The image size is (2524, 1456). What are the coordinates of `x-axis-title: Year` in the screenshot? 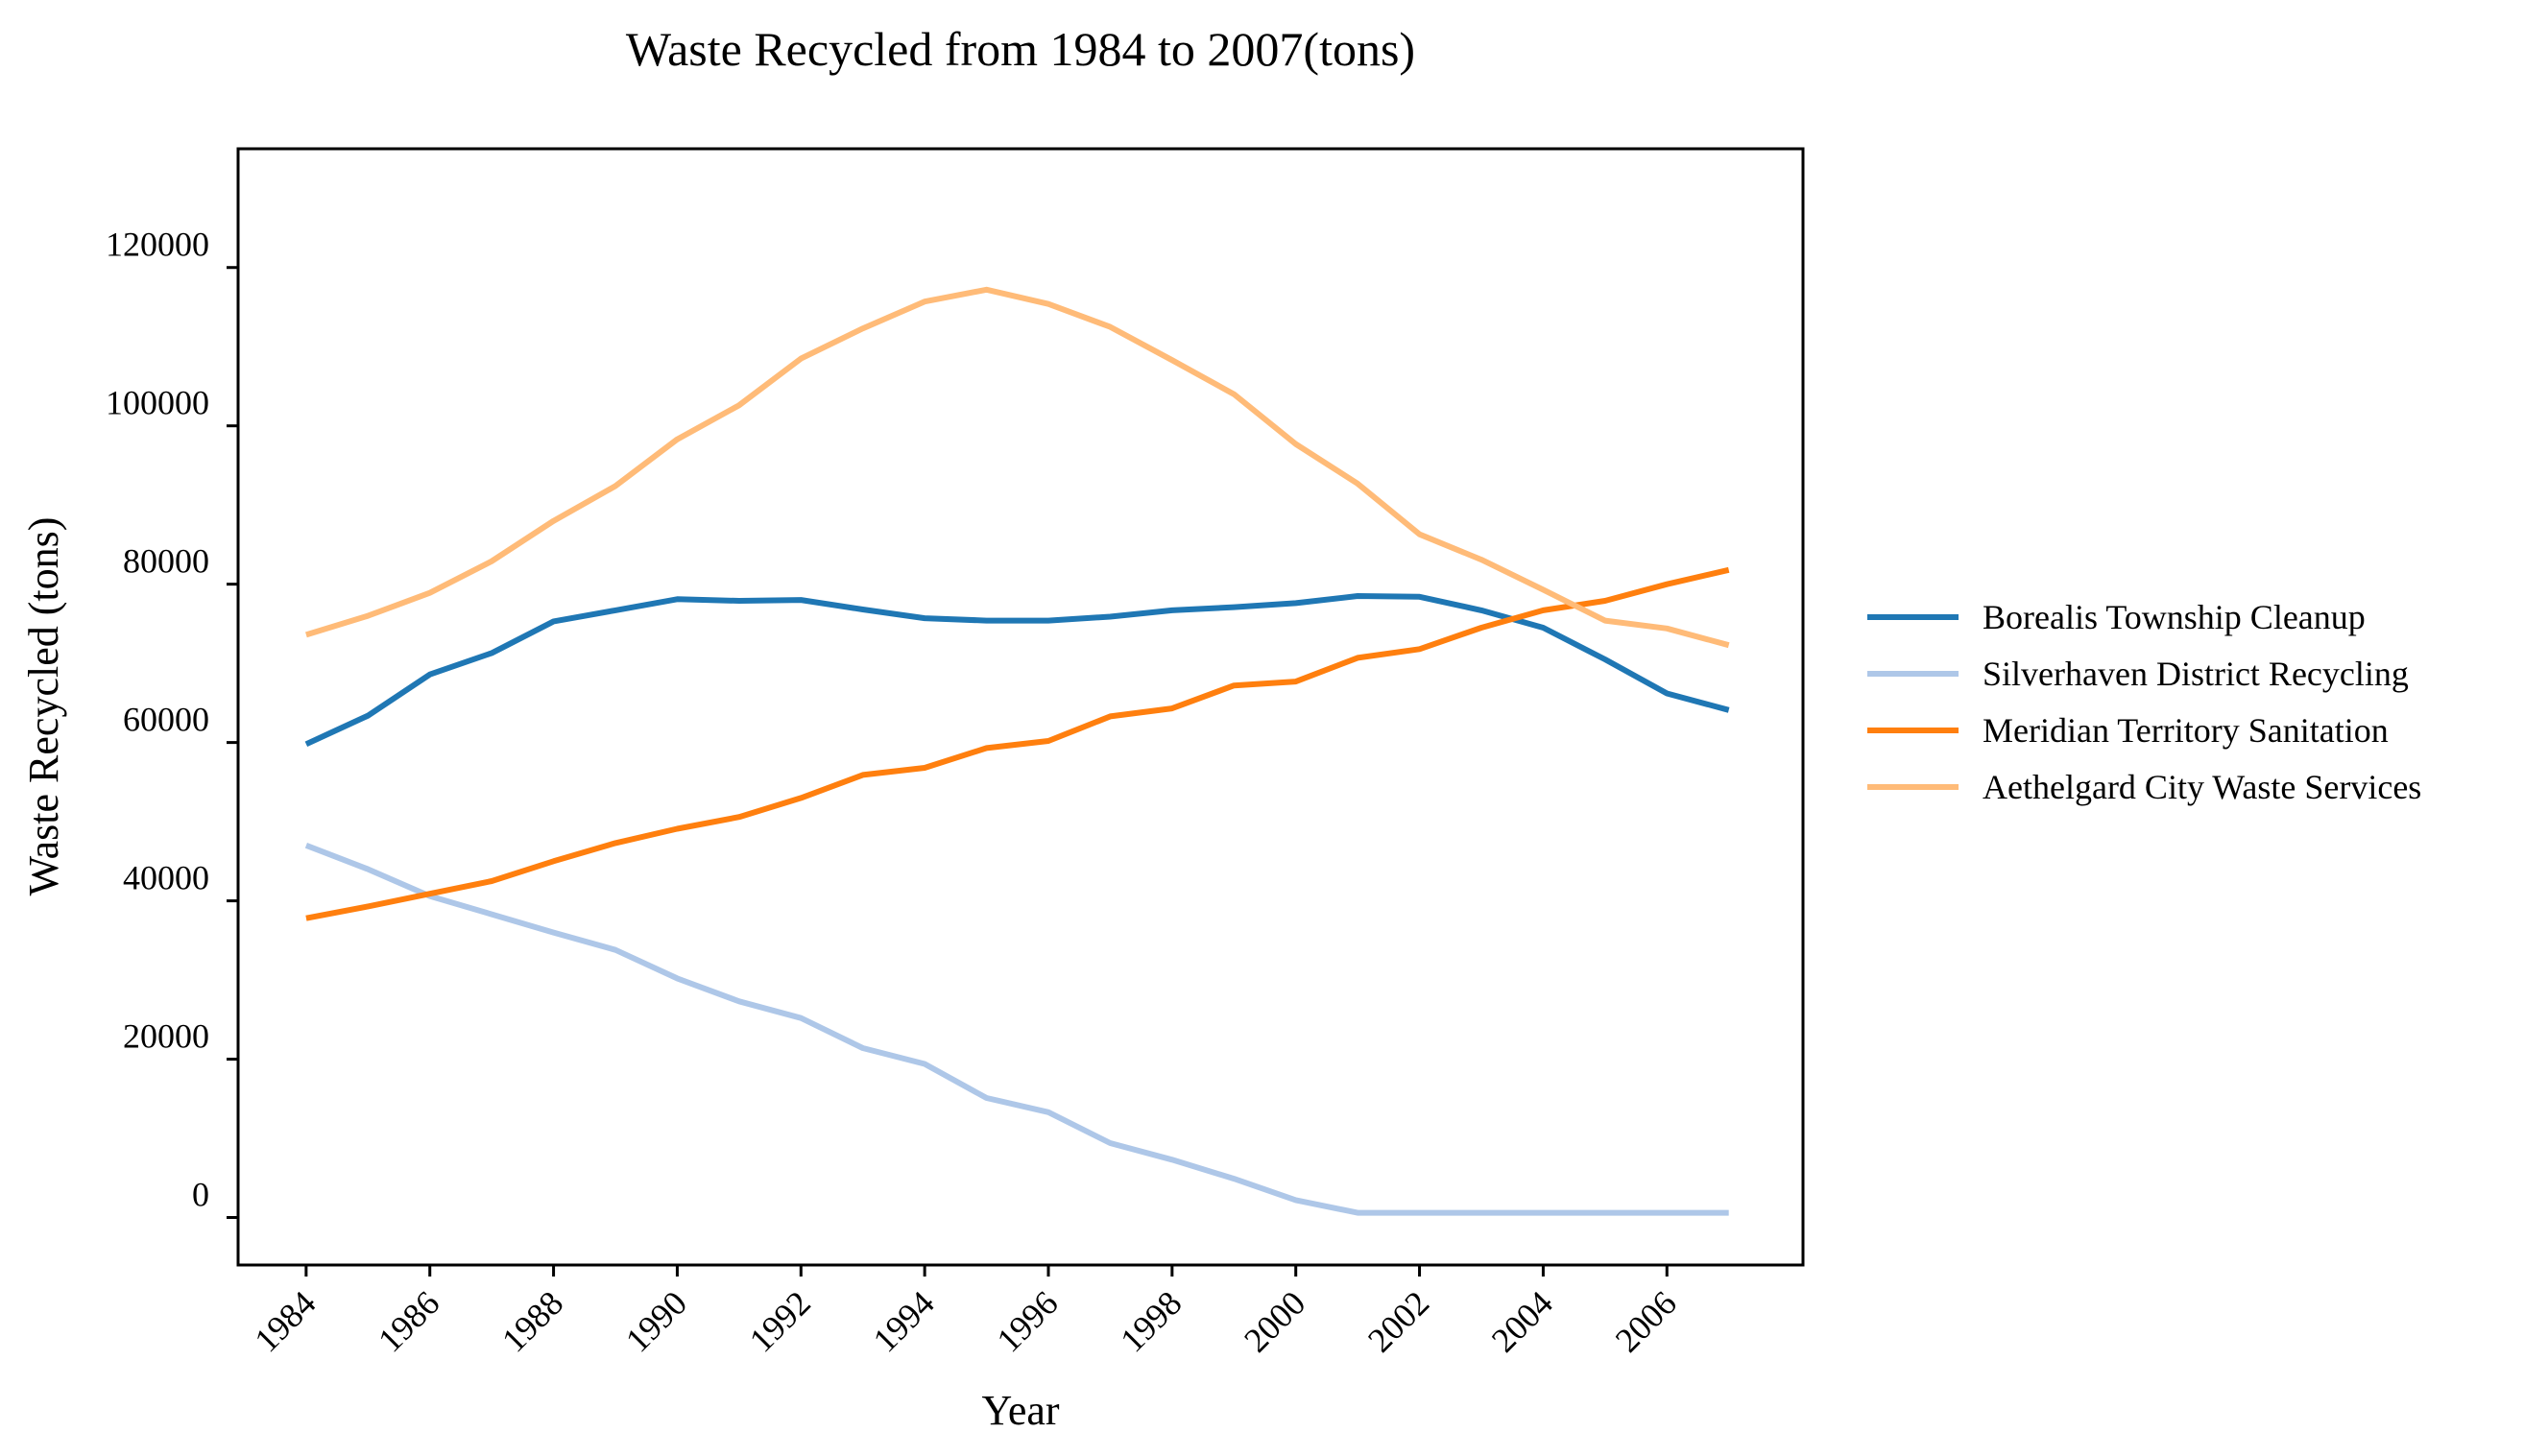 It's located at (1020, 1410).